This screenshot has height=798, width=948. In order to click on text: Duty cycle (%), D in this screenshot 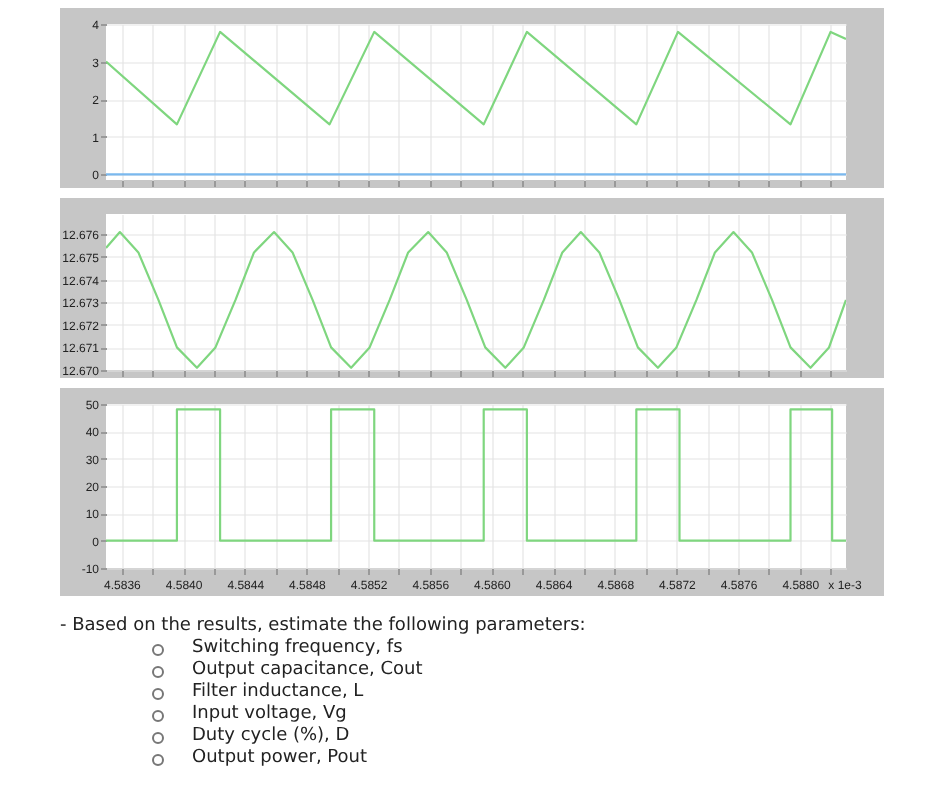, I will do `click(271, 737)`.